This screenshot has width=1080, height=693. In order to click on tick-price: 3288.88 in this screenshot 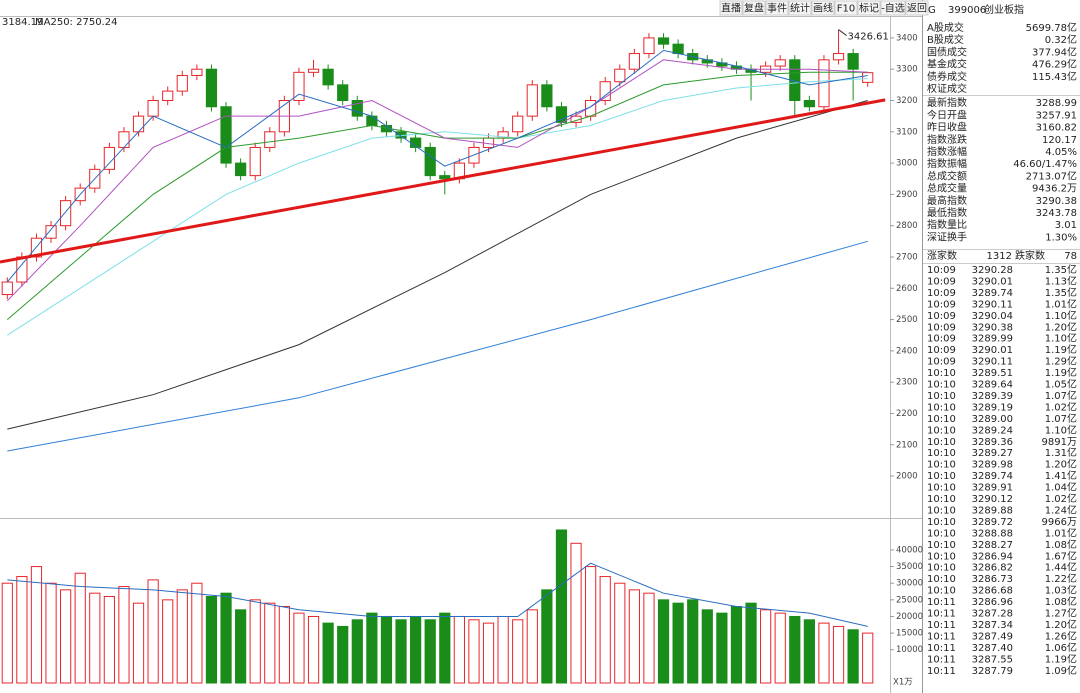, I will do `click(992, 533)`.